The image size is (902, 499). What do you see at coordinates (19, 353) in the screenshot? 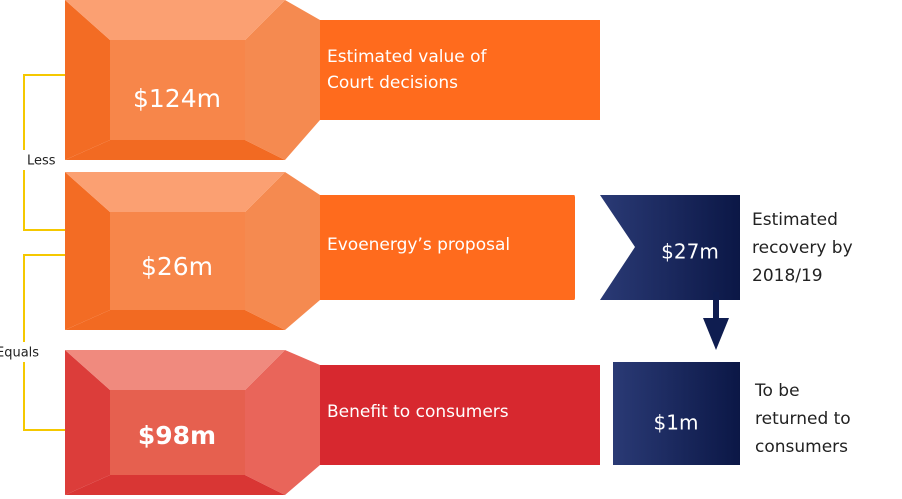
I see `connector: Equals` at bounding box center [19, 353].